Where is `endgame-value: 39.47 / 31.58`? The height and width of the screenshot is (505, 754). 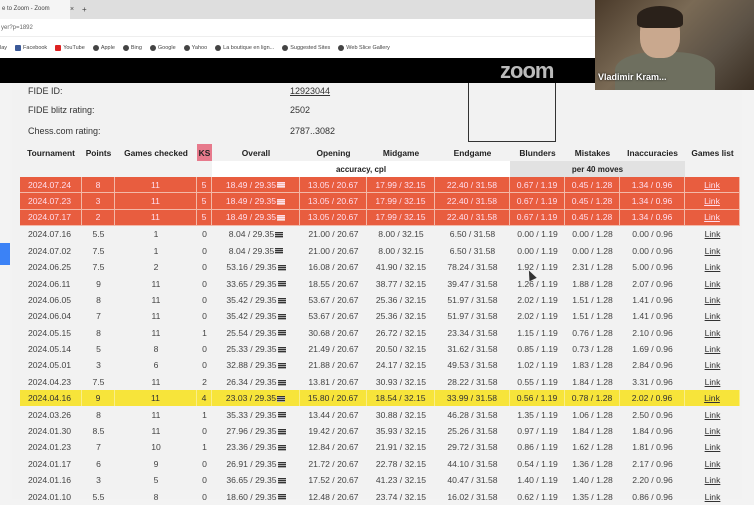 endgame-value: 39.47 / 31.58 is located at coordinates (472, 283).